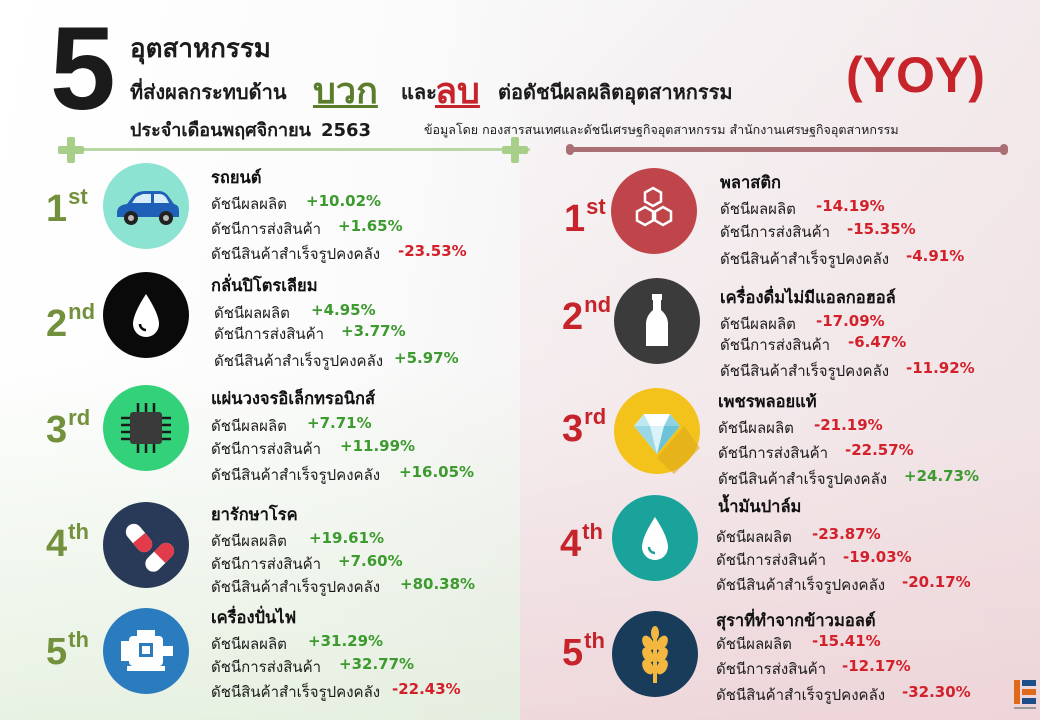 The height and width of the screenshot is (720, 1040). What do you see at coordinates (1025, 695) in the screenshot?
I see `oie-logo` at bounding box center [1025, 695].